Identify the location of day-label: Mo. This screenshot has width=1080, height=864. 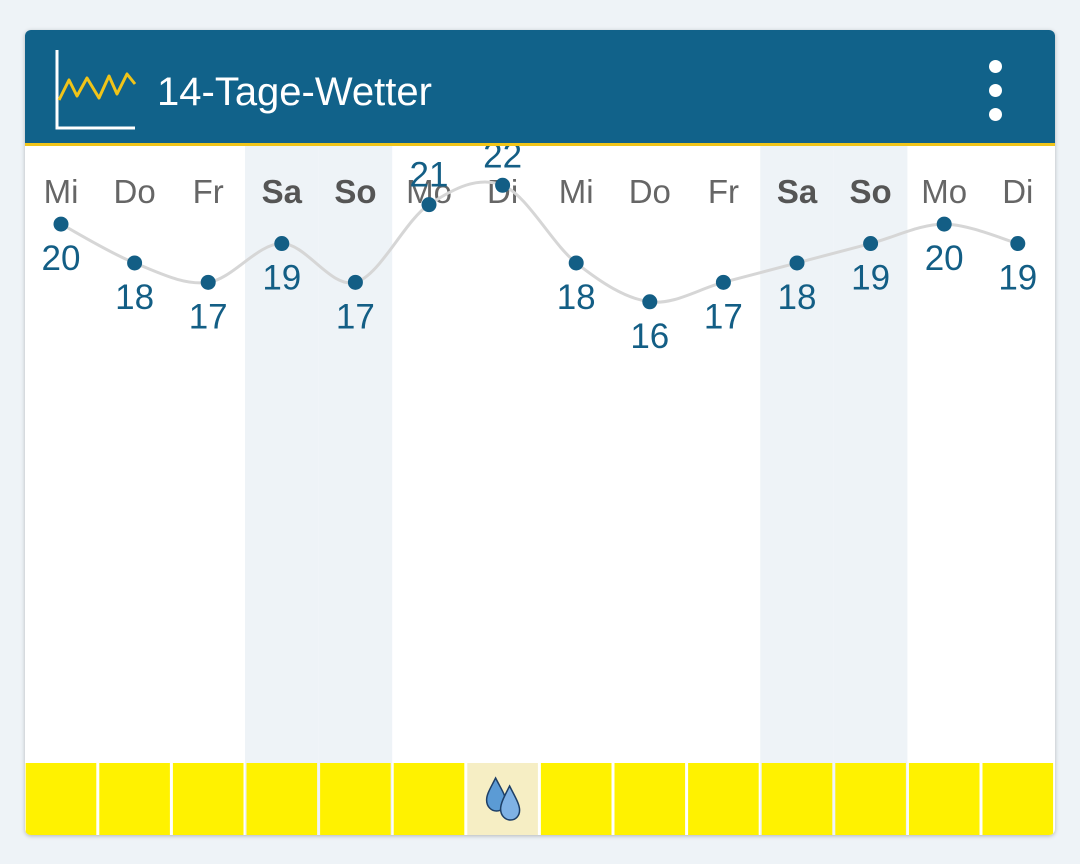
(944, 191).